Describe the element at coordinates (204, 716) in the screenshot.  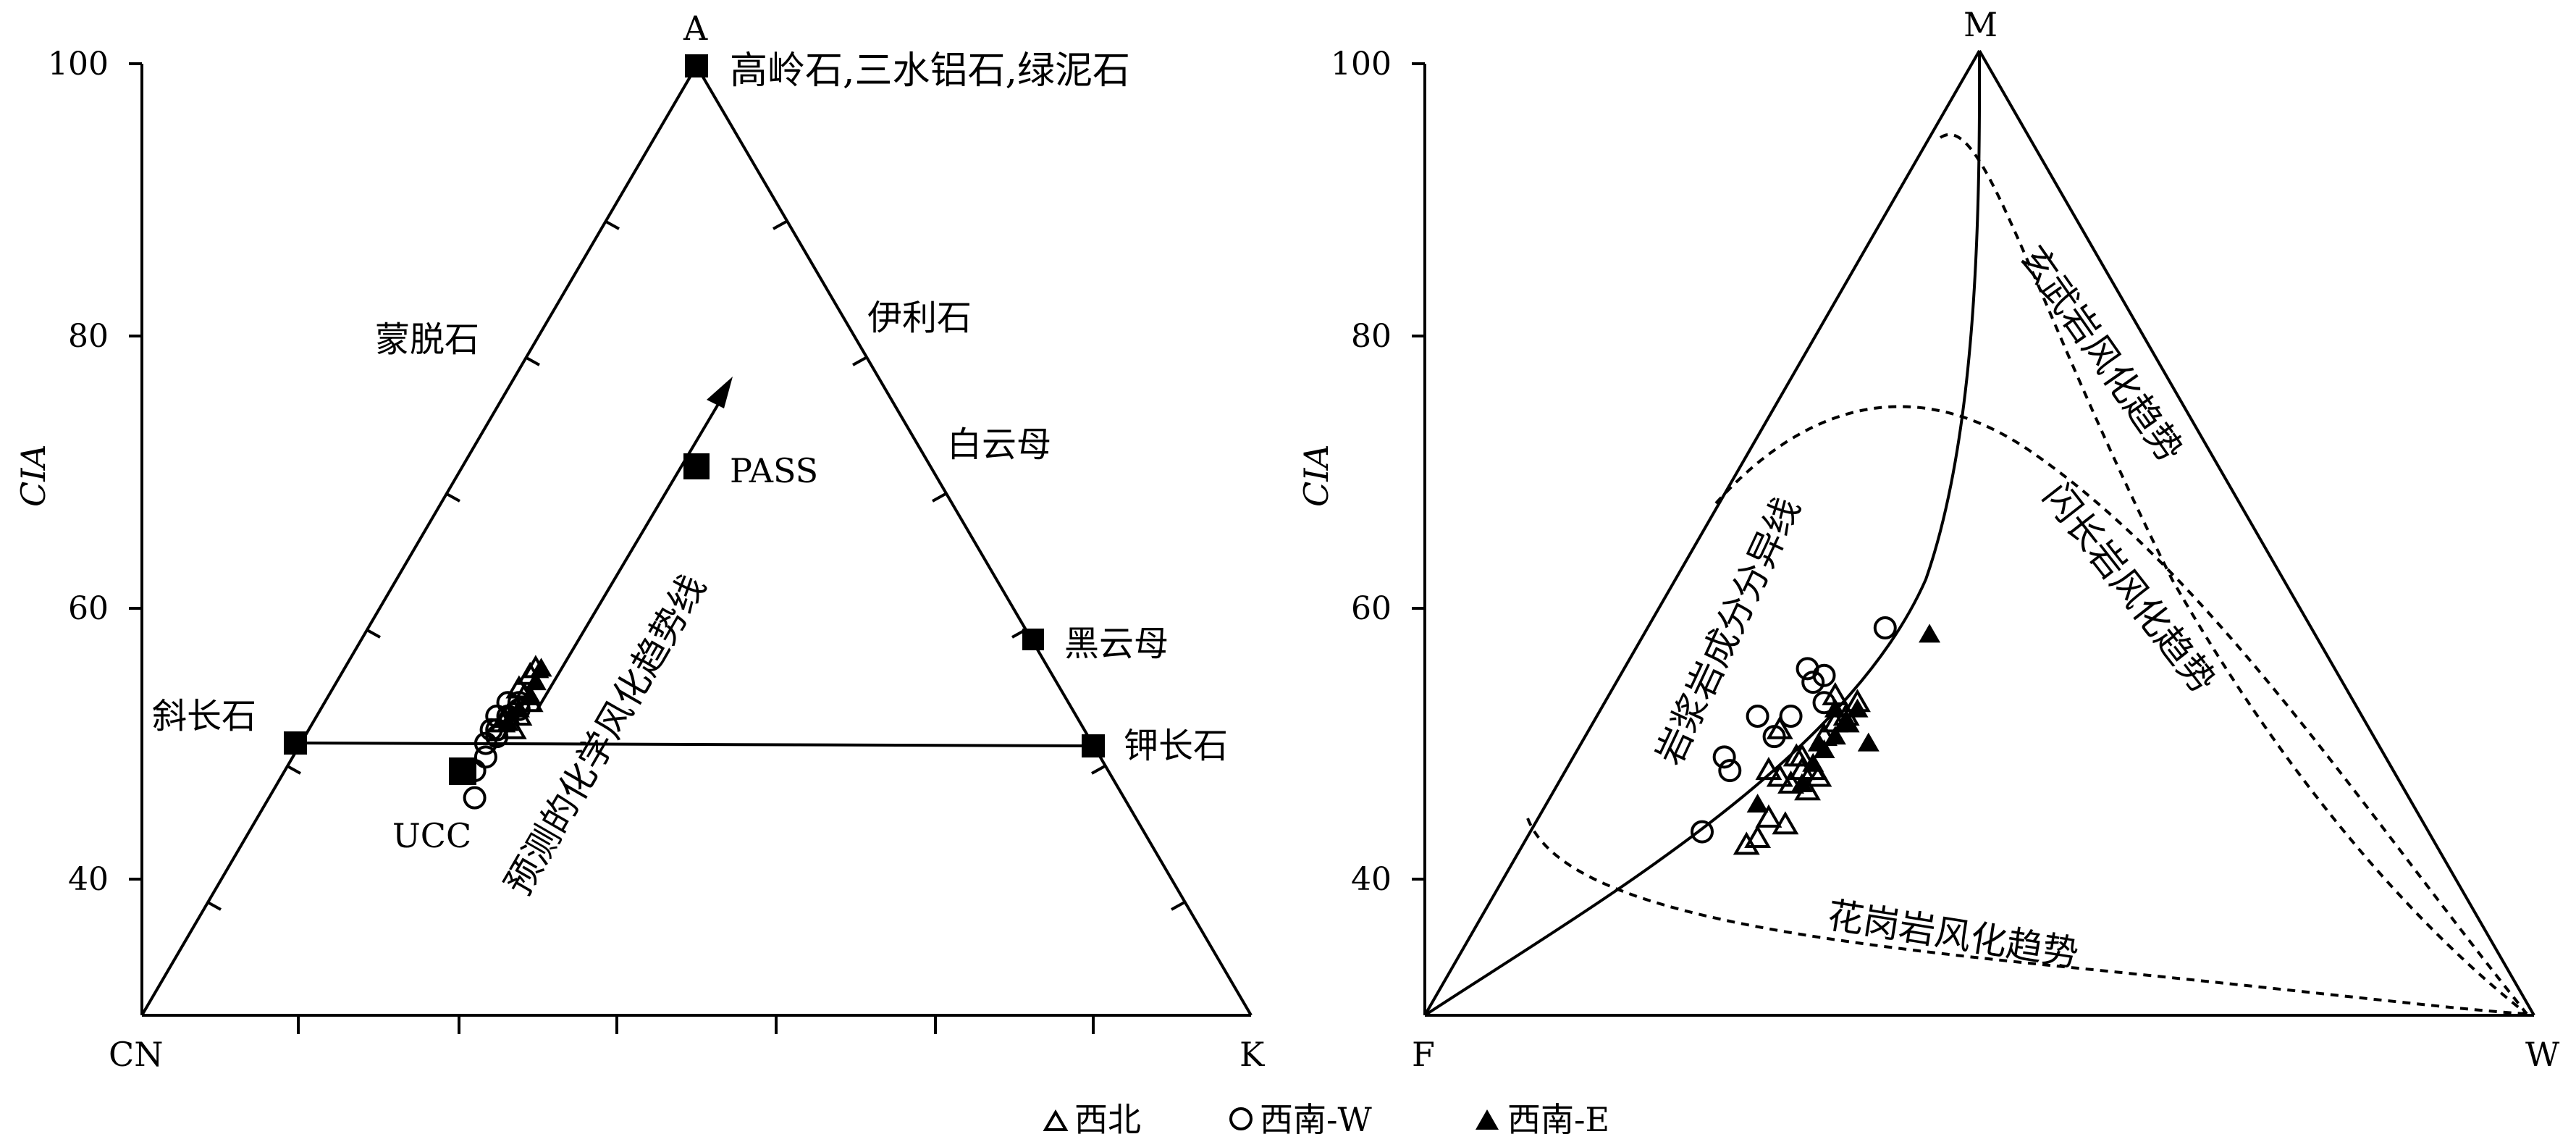
I see `mineral-label: 斜长石` at that location.